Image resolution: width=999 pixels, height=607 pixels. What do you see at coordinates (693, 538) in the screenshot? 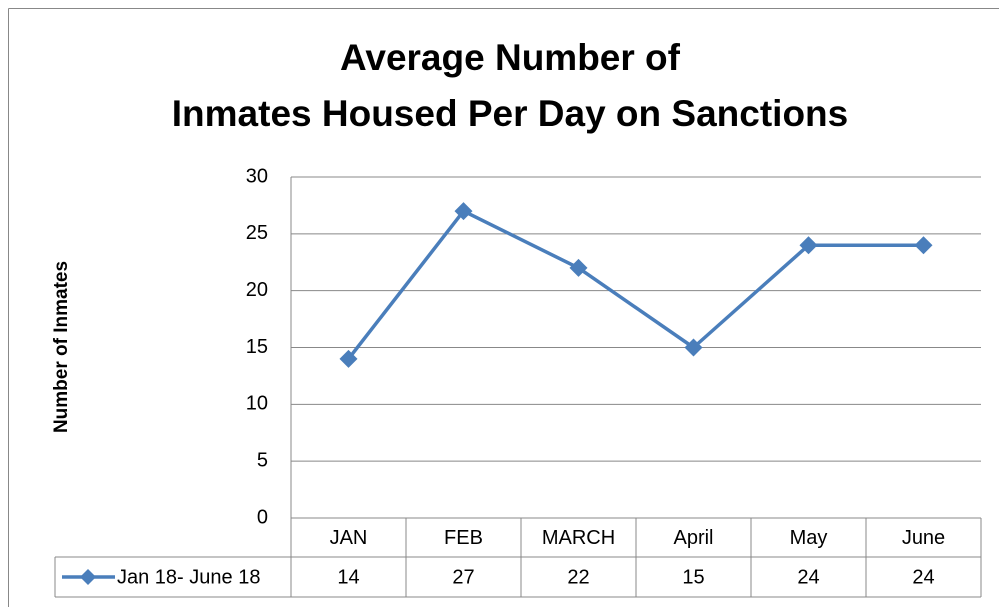
I see `x-tick-label: April` at bounding box center [693, 538].